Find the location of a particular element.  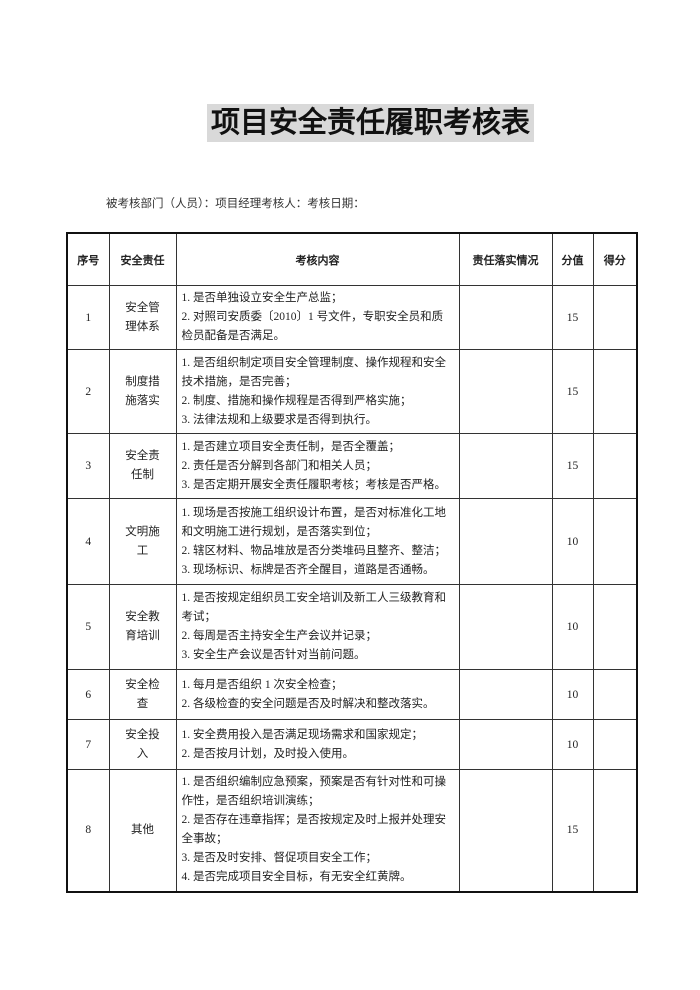

header-responsibility: 安全责任 is located at coordinates (142, 259).